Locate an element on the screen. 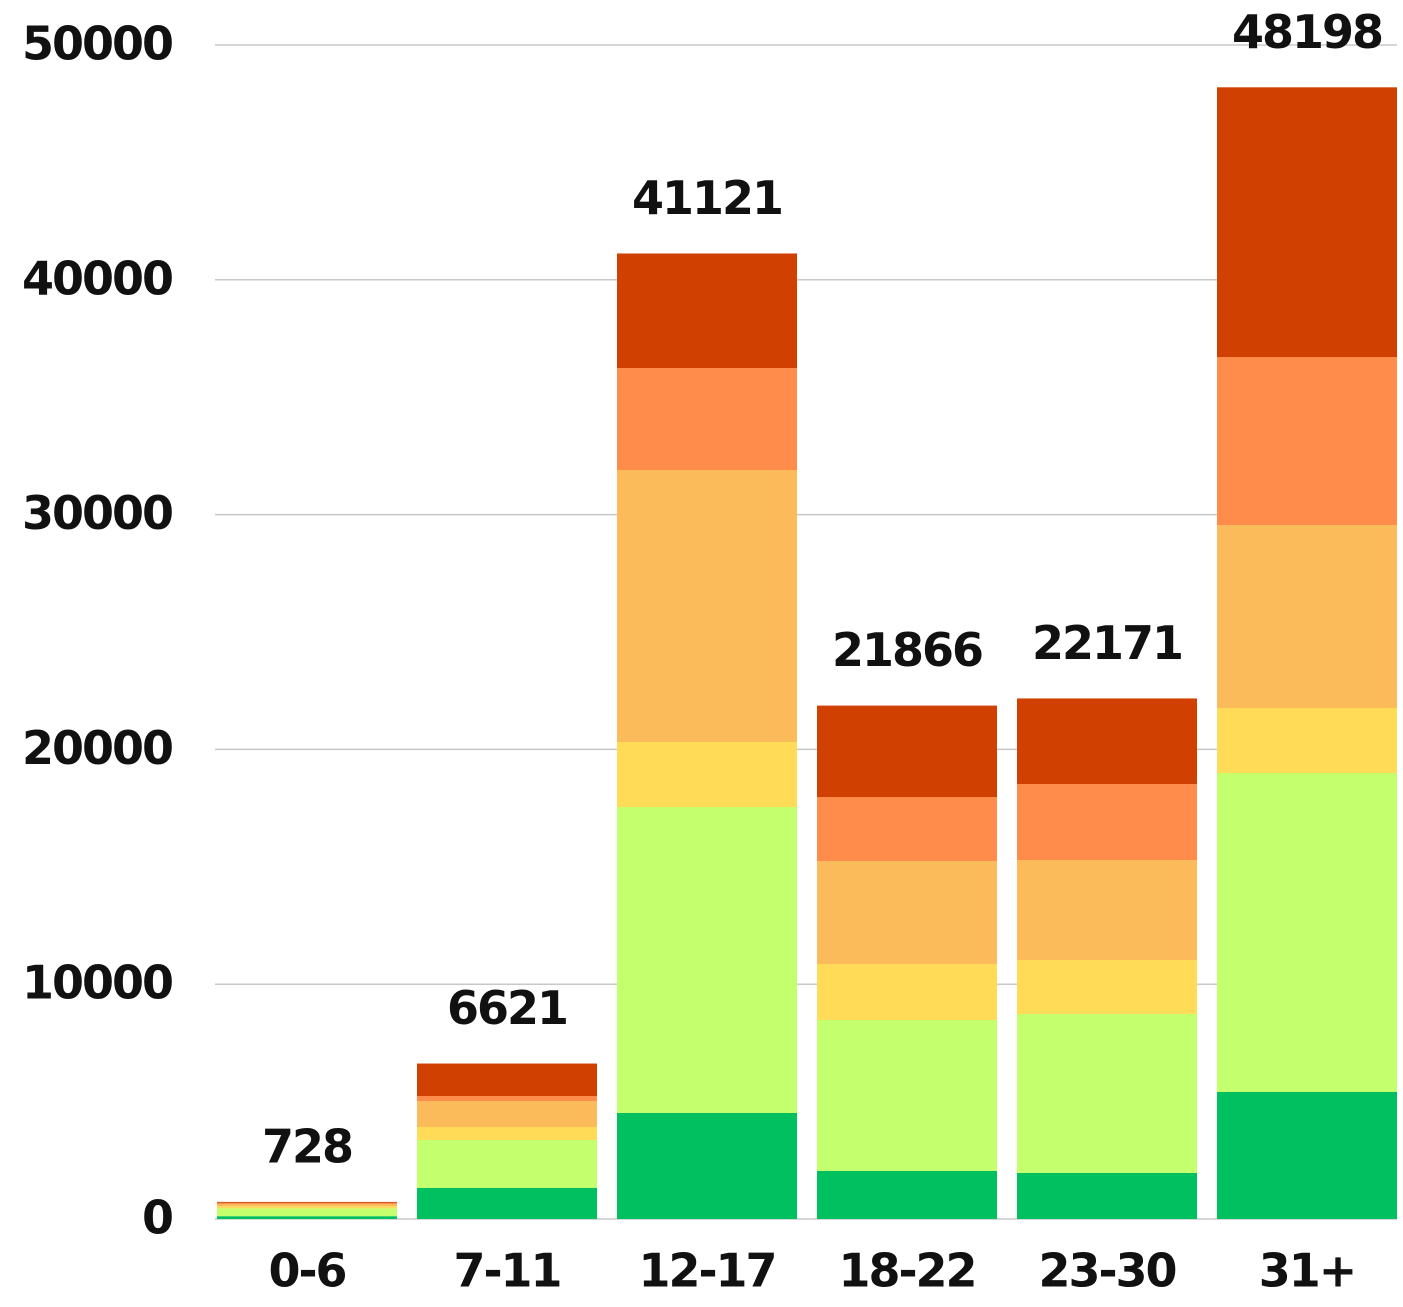 This screenshot has height=1307, width=1403. y-tick-label: 40000 is located at coordinates (97, 278).